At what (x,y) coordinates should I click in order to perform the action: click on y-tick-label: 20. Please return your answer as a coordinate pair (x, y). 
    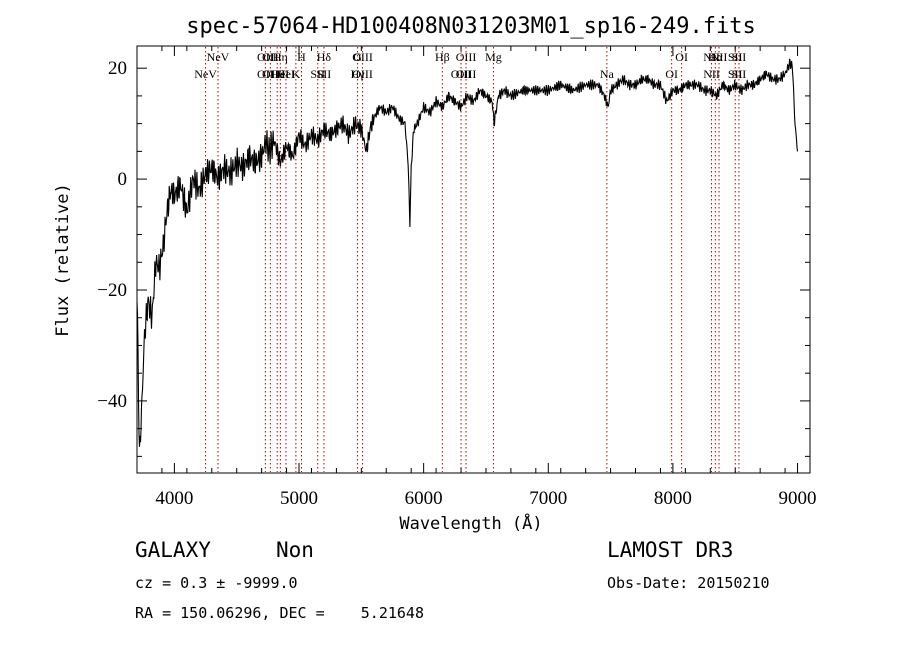
    Looking at the image, I should click on (117, 68).